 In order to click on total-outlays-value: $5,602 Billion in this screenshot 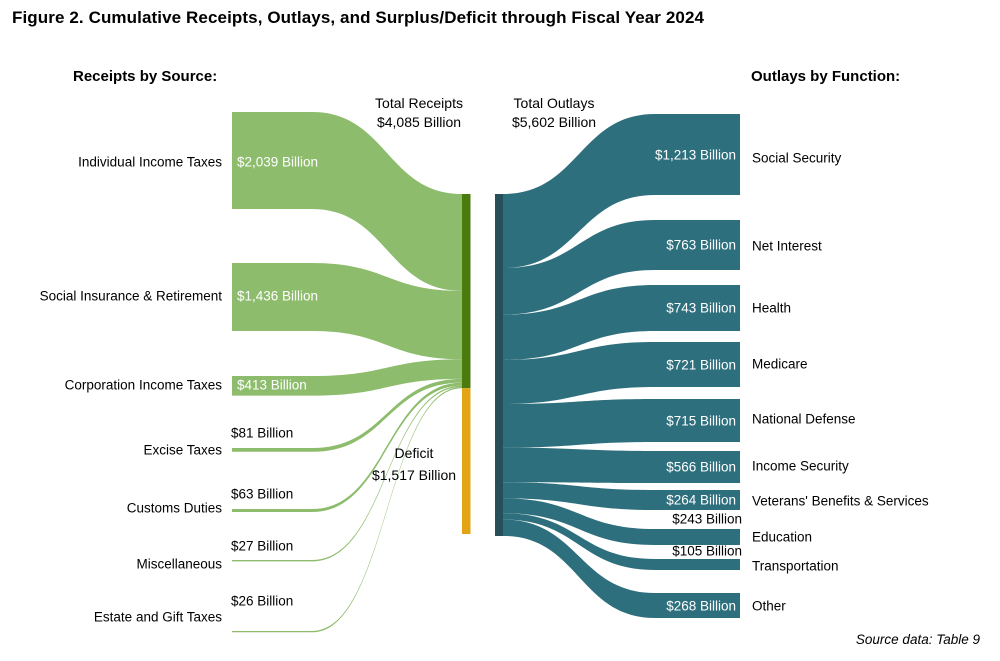, I will do `click(554, 122)`.